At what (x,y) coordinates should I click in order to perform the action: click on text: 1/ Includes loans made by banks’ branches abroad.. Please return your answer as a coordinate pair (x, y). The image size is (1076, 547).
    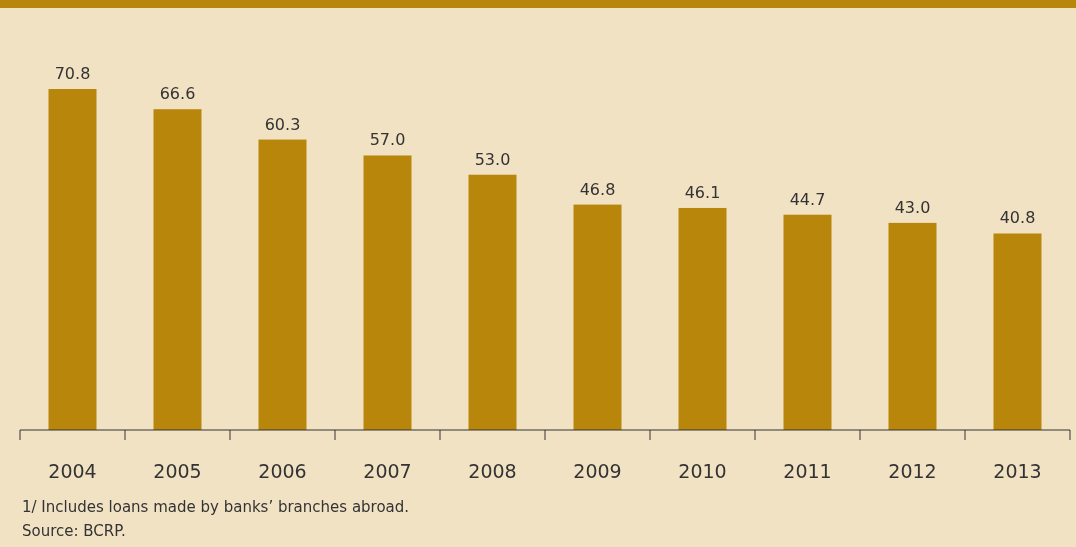
    Looking at the image, I should click on (216, 507).